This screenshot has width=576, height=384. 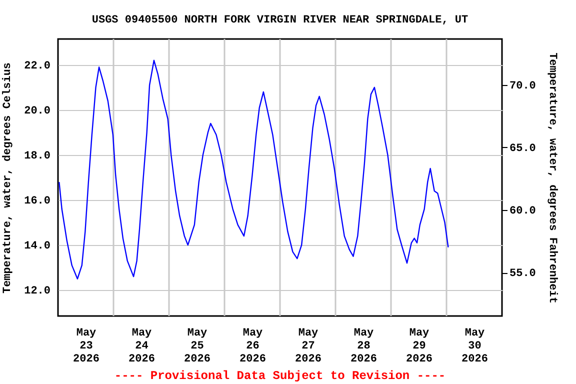 I want to click on chart-title: USGS 09405500 NORTH FORK VIRGIN RIVER NEAR SPRINGDALE, UT, so click(x=280, y=20).